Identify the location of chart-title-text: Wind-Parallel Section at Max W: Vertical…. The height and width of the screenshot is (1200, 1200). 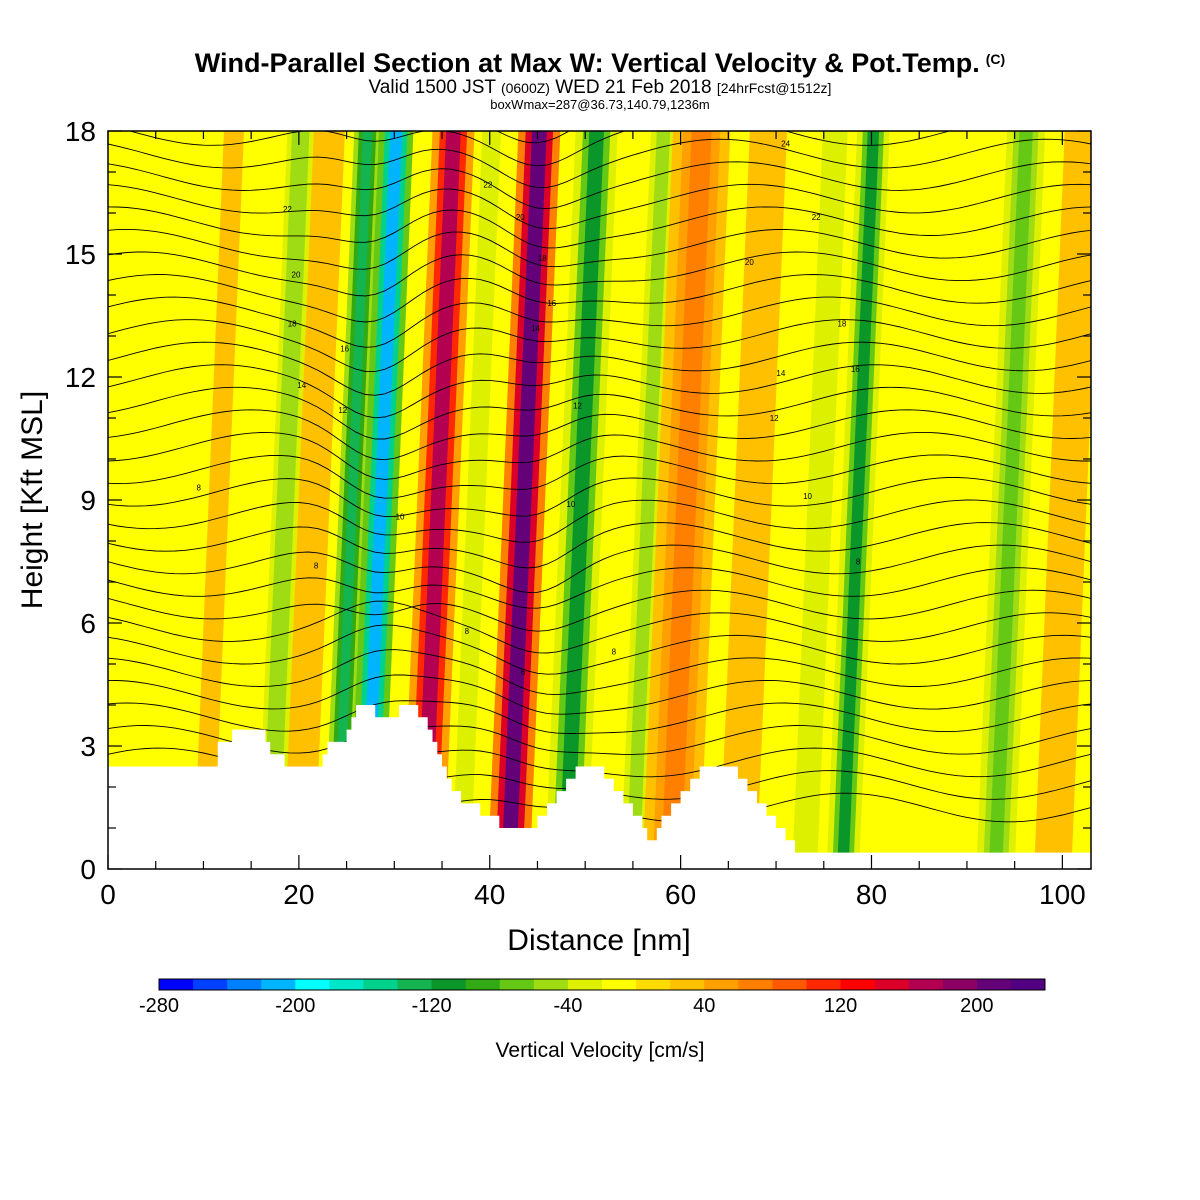
(587, 63).